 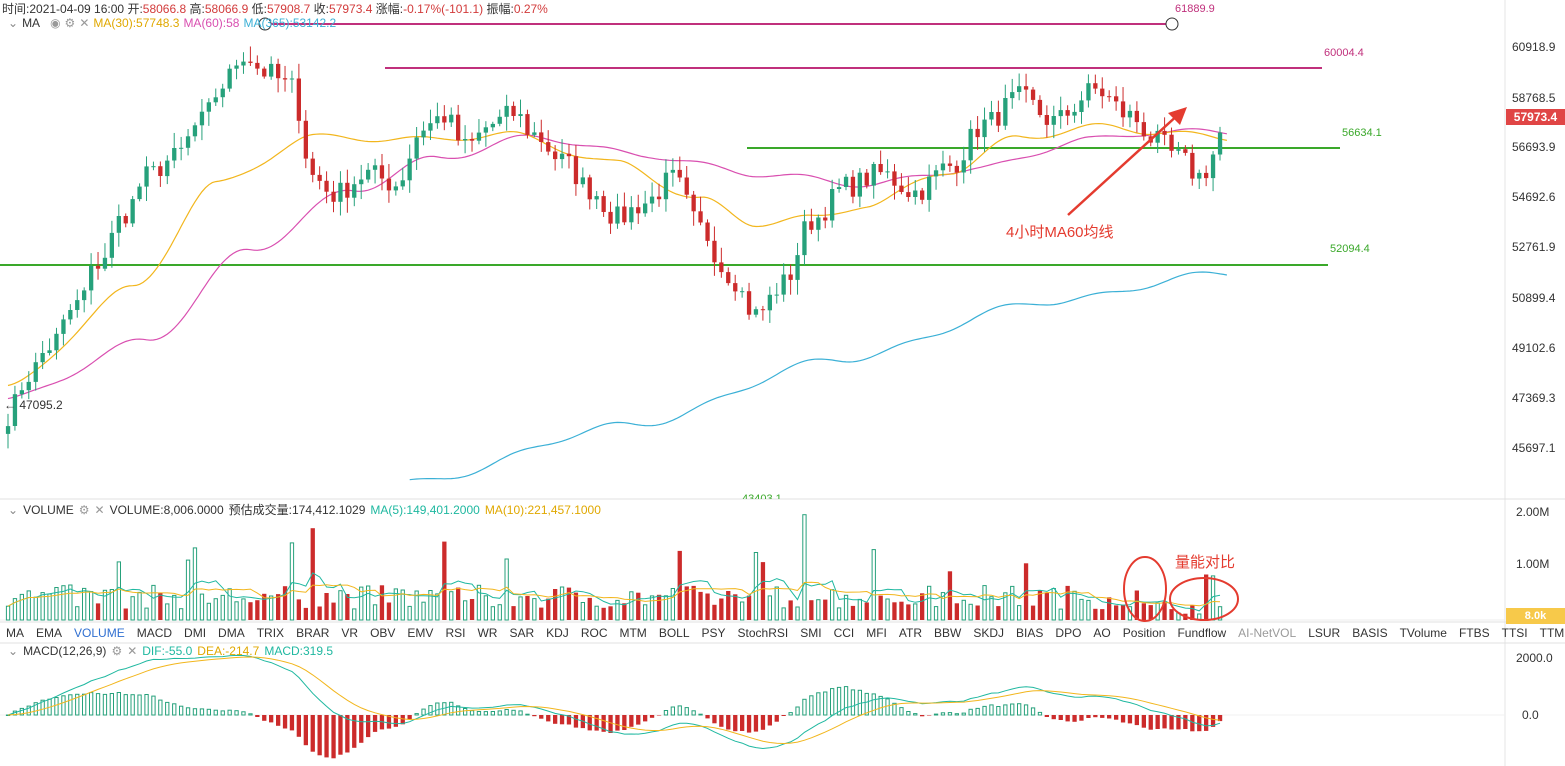 What do you see at coordinates (99, 633) in the screenshot?
I see `tab-volume: VOLUME` at bounding box center [99, 633].